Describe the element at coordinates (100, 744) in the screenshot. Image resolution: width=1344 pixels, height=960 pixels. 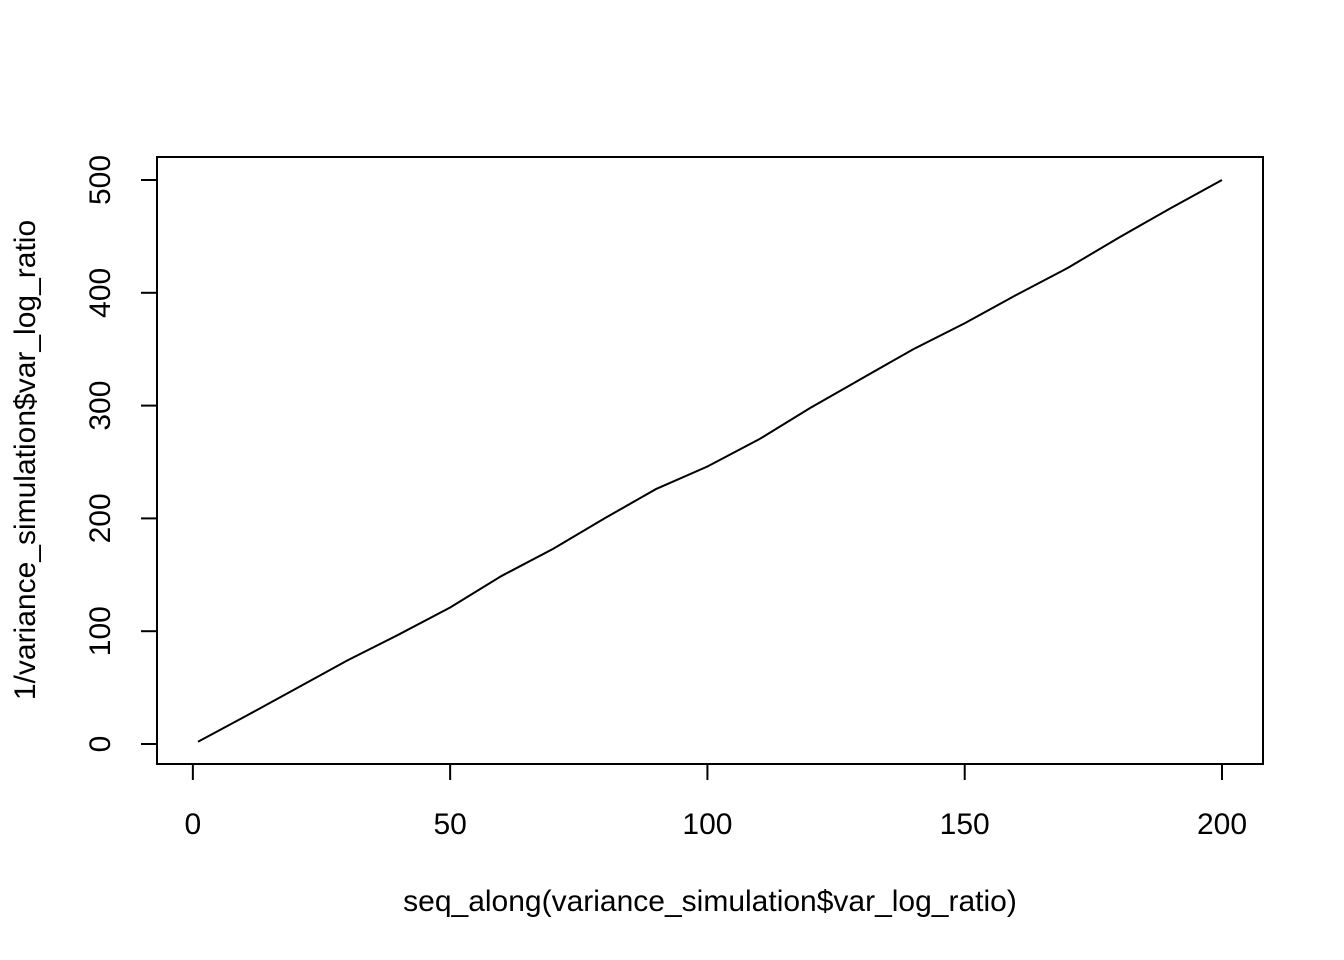
I see `y-tick-label: 0` at that location.